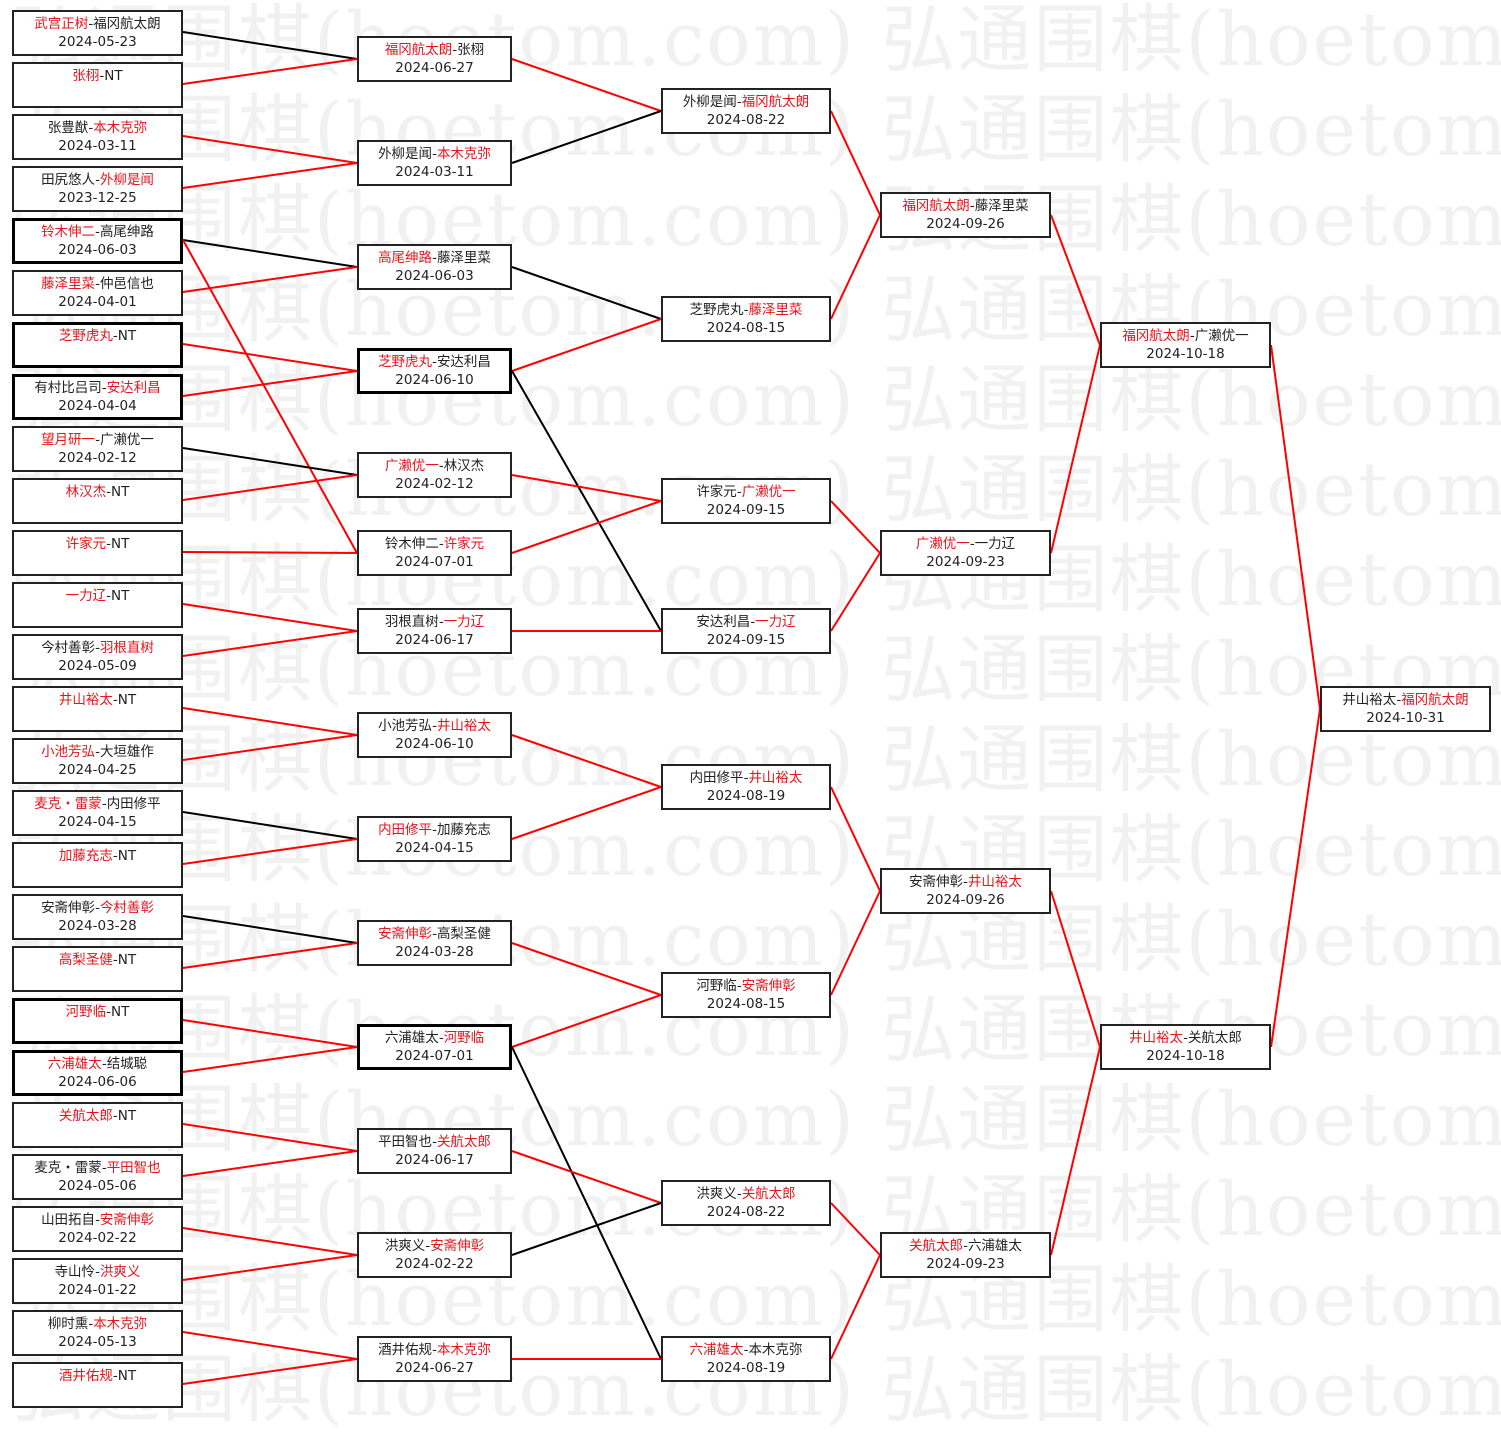  Describe the element at coordinates (965, 891) in the screenshot. I see `match-box: 安斋伸彰-井山裕太 2024-09-26` at that location.